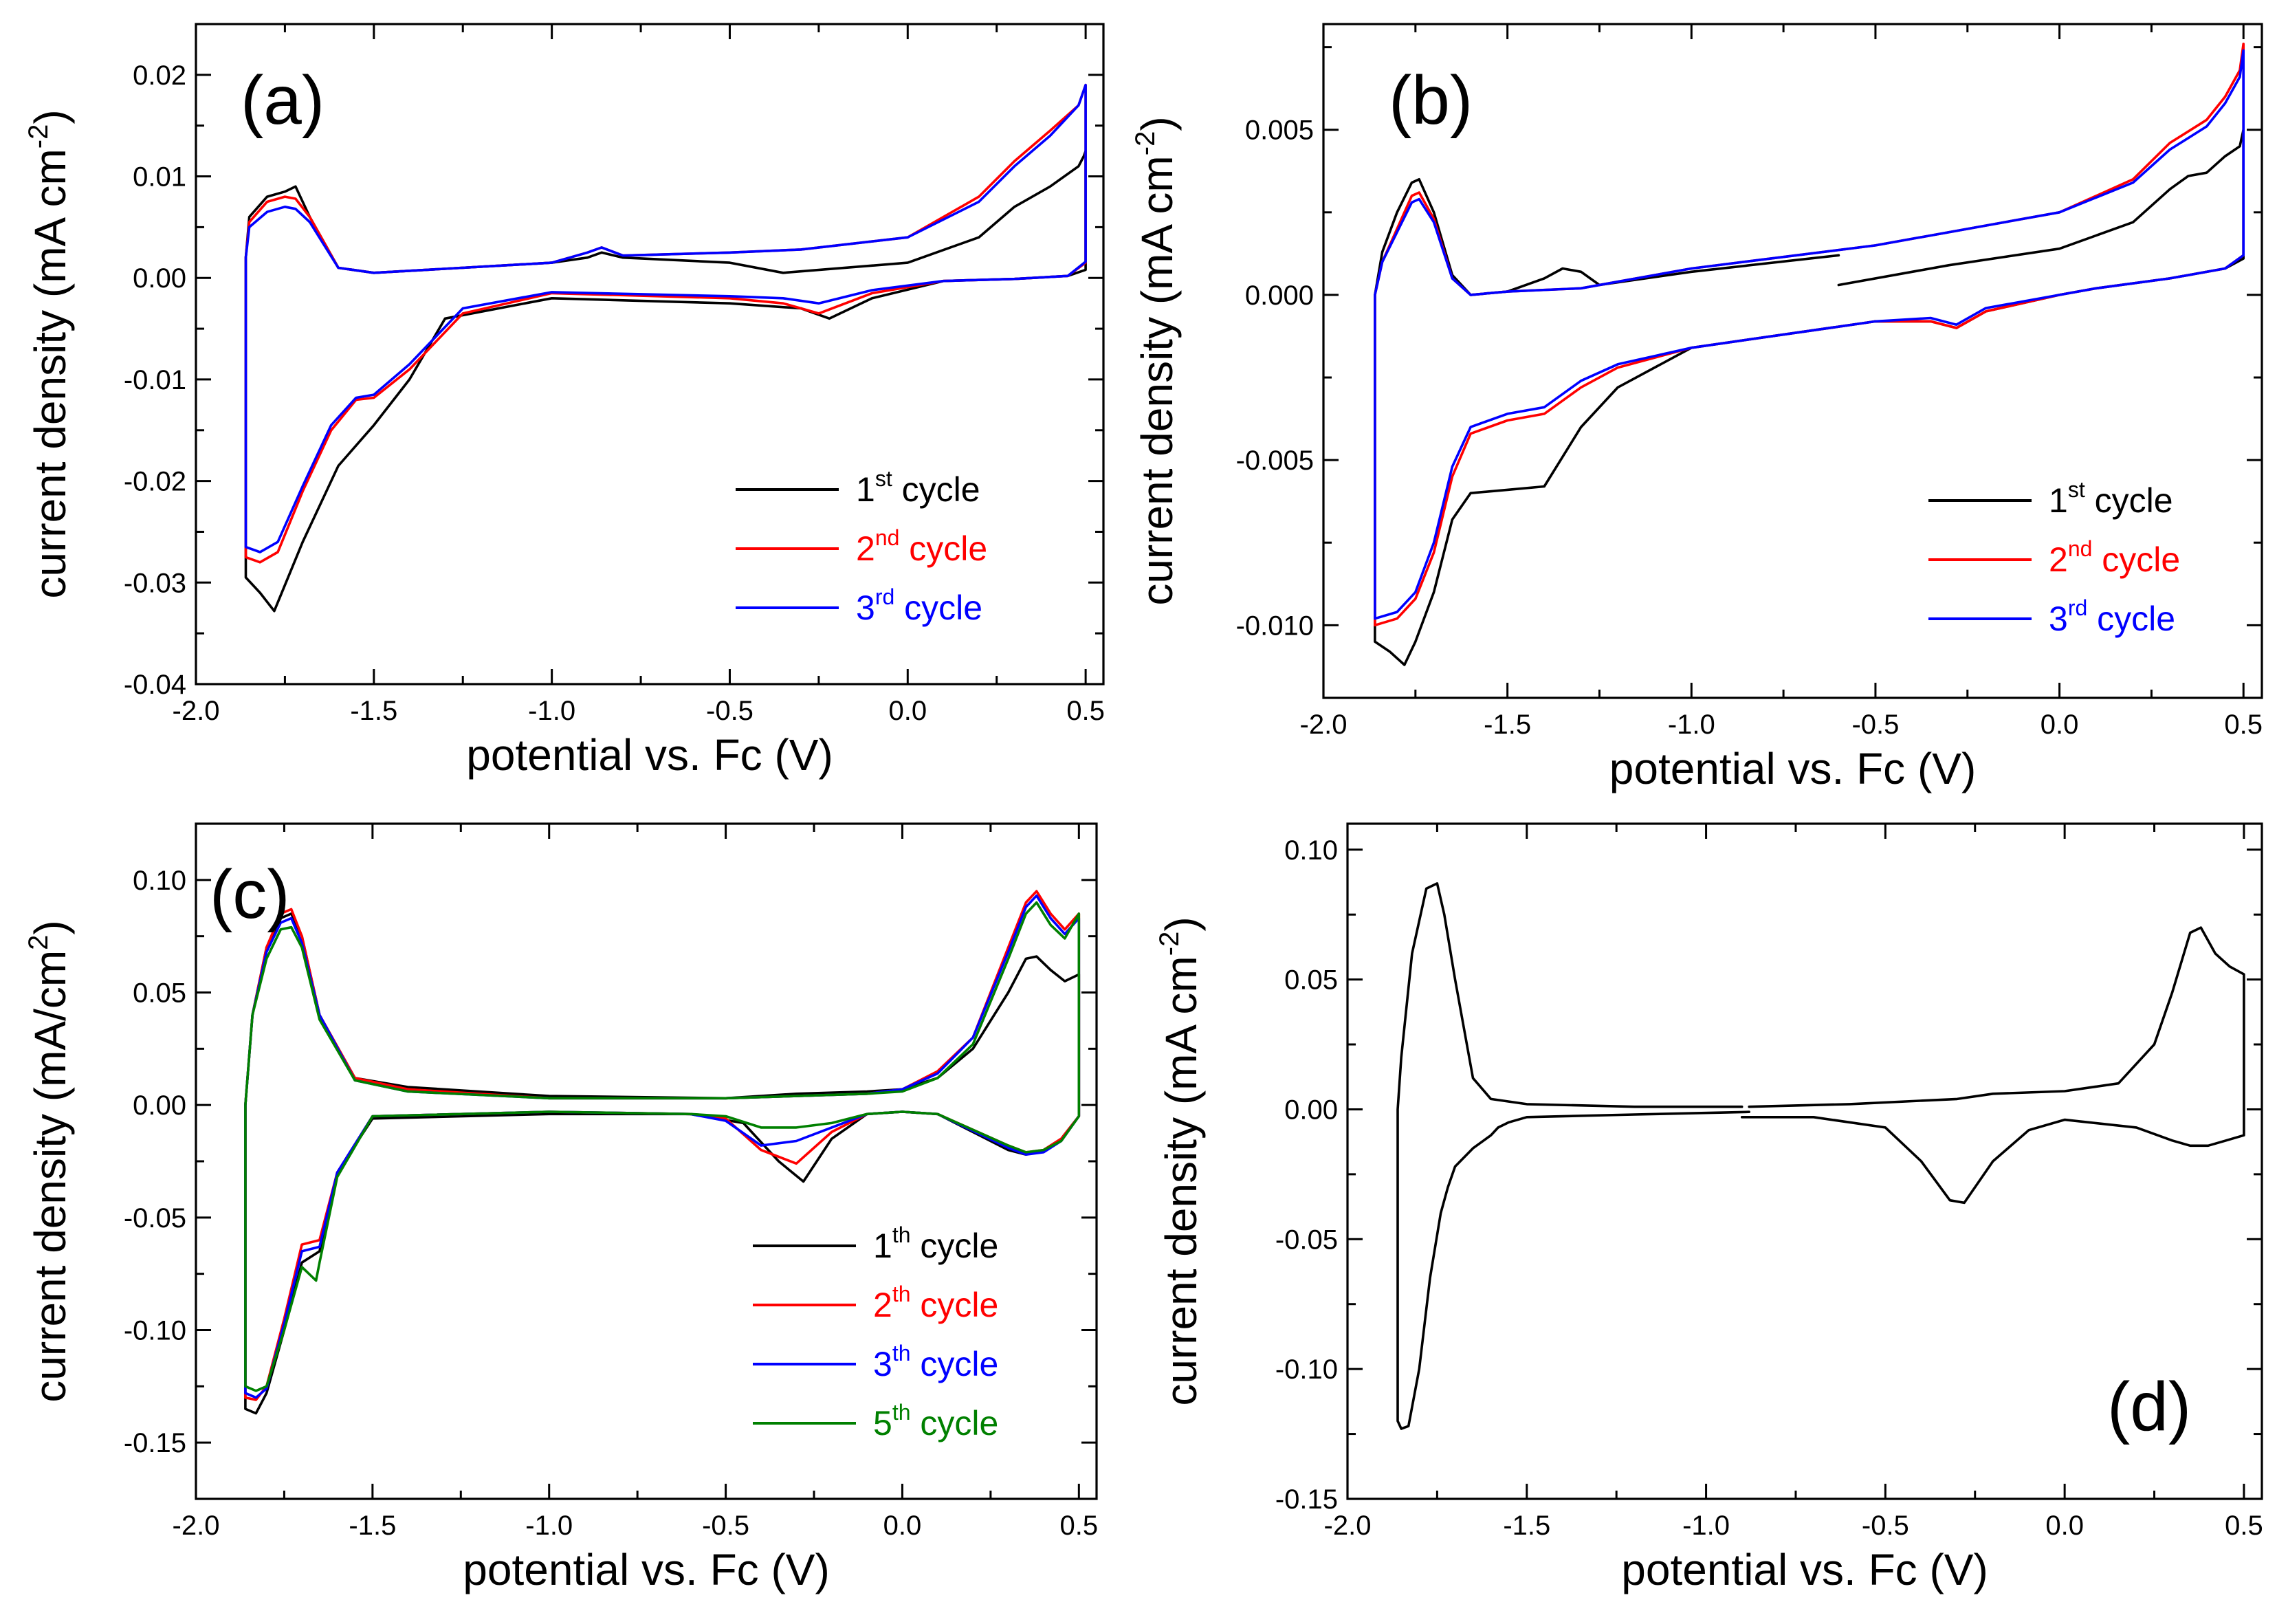 The height and width of the screenshot is (1624, 2277). What do you see at coordinates (250, 894) in the screenshot?
I see `panel-label: (c)` at bounding box center [250, 894].